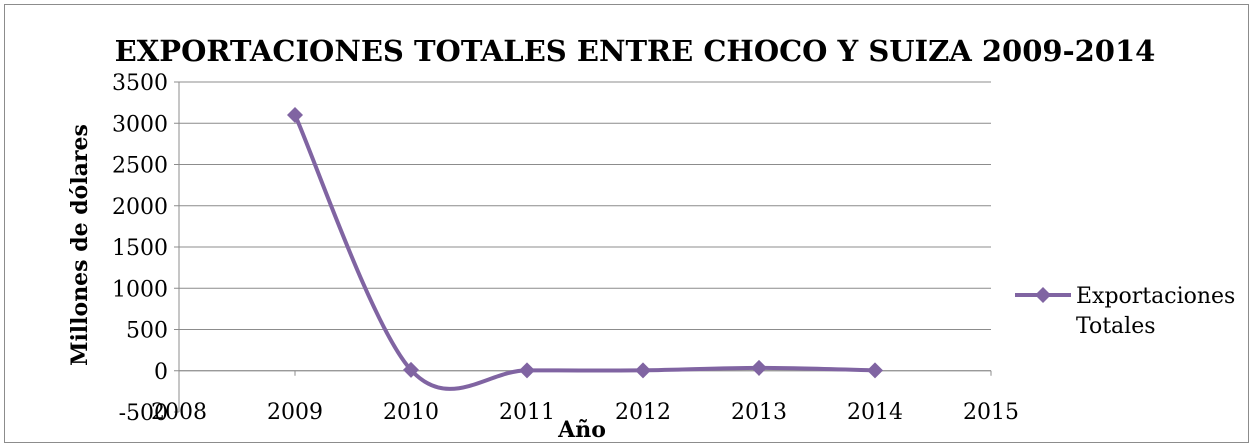 The height and width of the screenshot is (447, 1253). Describe the element at coordinates (140, 207) in the screenshot. I see `y-tick-label: 2000` at that location.